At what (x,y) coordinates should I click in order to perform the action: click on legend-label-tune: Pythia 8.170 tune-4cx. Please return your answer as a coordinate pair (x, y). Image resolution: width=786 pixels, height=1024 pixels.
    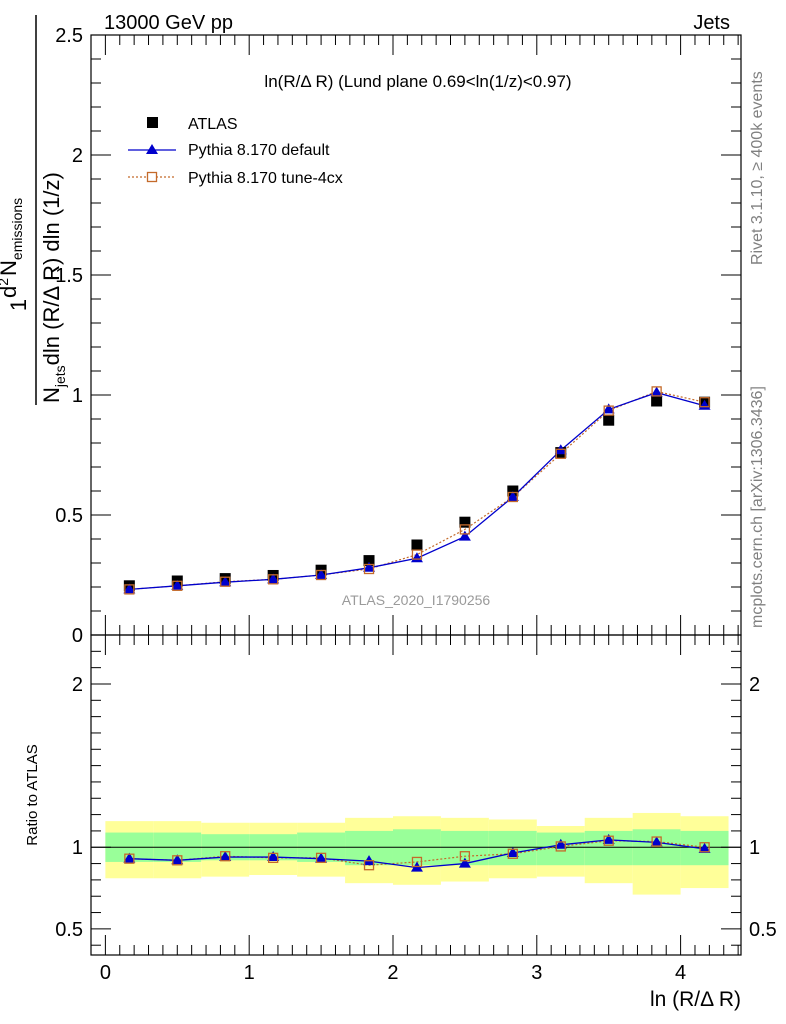
    Looking at the image, I should click on (265, 178).